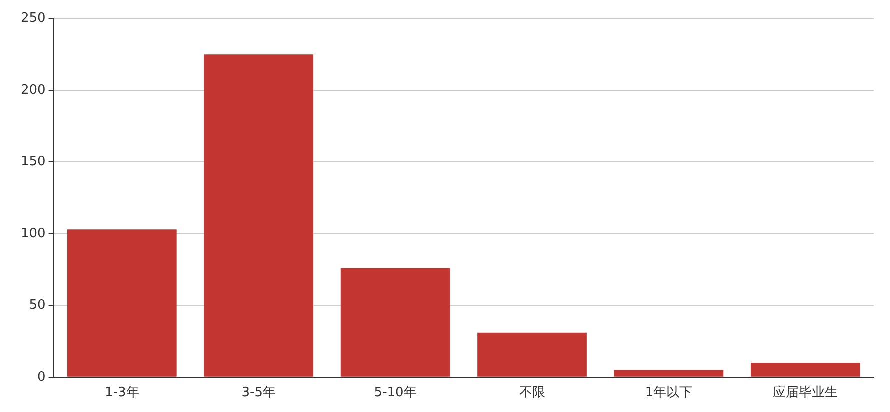 The height and width of the screenshot is (412, 890). I want to click on y-tick-label: 0, so click(42, 377).